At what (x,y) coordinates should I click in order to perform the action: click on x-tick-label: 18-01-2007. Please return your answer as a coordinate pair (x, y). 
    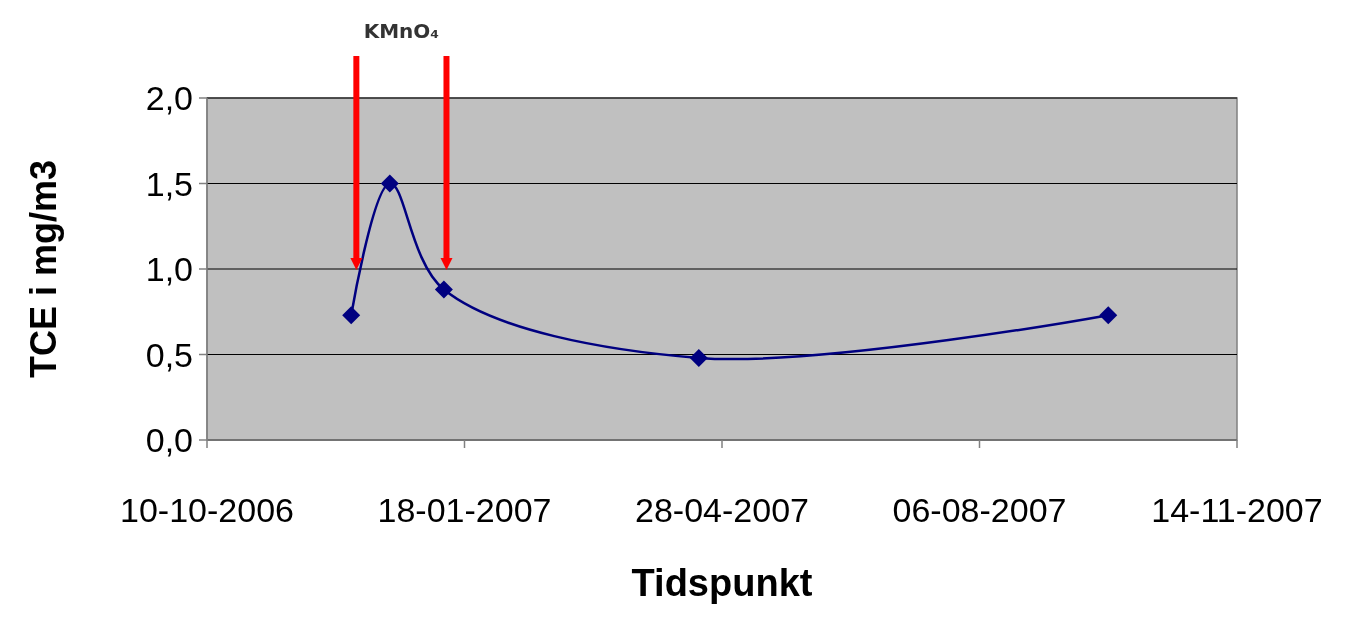
    Looking at the image, I should click on (464, 510).